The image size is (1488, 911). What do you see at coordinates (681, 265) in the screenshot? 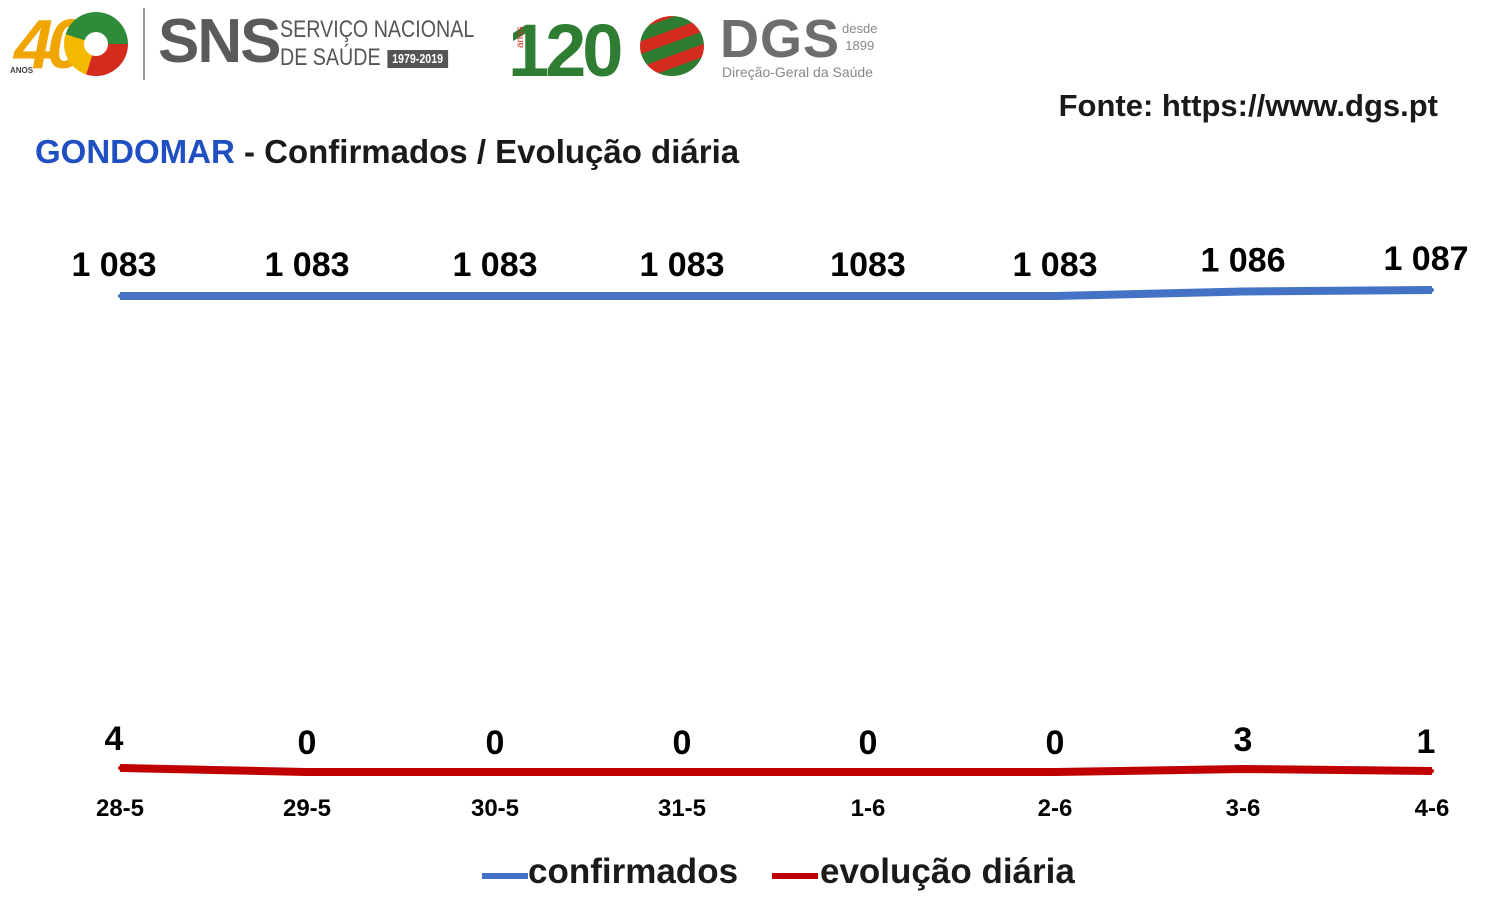
I see `data-label-0-3: 1 083` at bounding box center [681, 265].